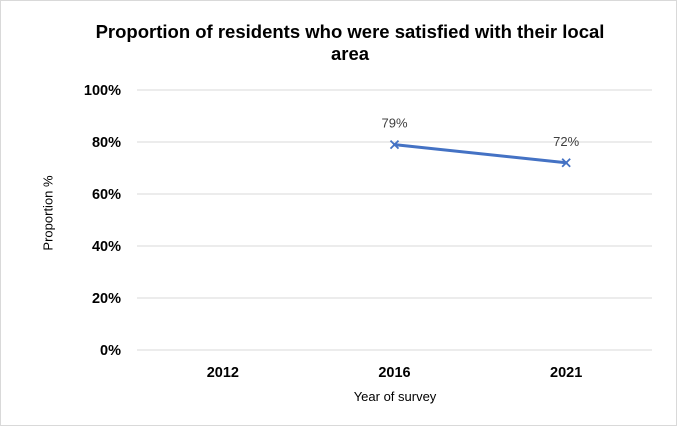 The height and width of the screenshot is (426, 677). I want to click on y-tick-label: 60%, so click(106, 195).